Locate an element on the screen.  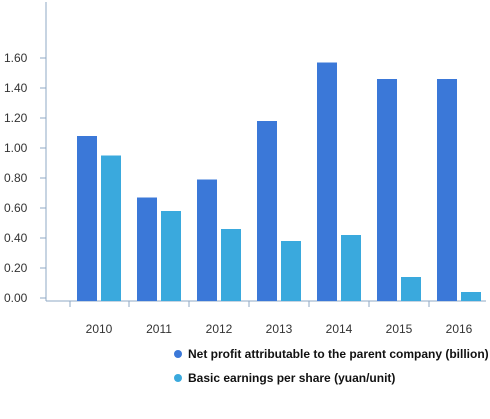
x-tick-label: 2014 is located at coordinates (339, 329).